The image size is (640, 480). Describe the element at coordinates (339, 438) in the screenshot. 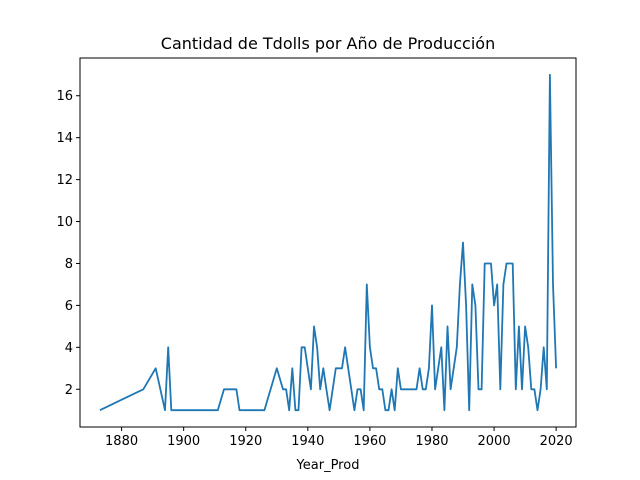

I see `x-axis: 1880 1900 1920 1940 1960 1980 2000 2020` at that location.